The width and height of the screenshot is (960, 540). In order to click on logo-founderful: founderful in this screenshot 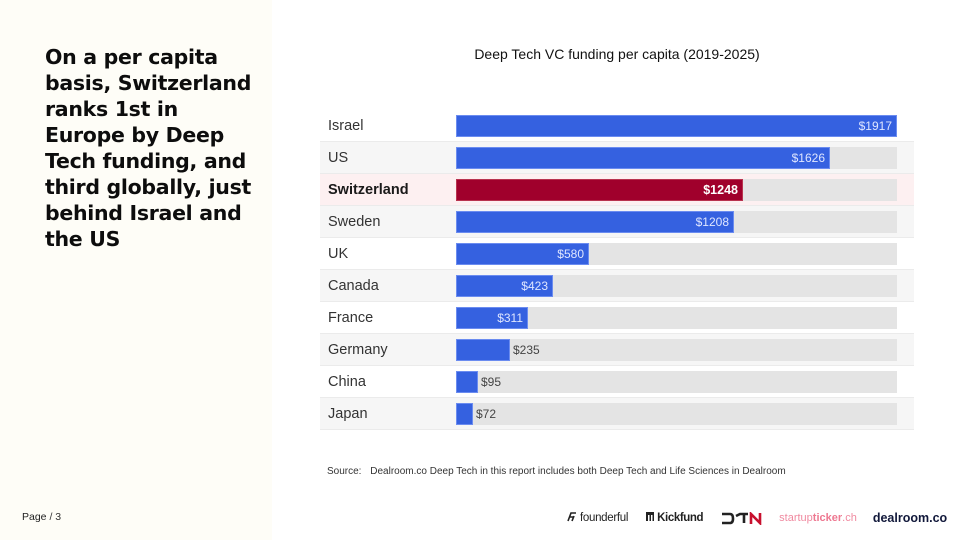, I will do `click(597, 518)`.